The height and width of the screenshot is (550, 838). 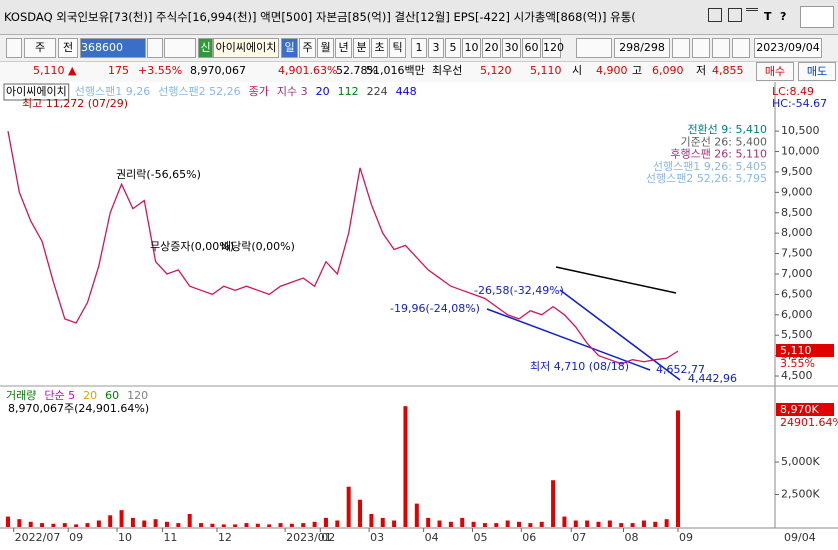 What do you see at coordinates (817, 71) in the screenshot?
I see `sell-button: 매도` at bounding box center [817, 71].